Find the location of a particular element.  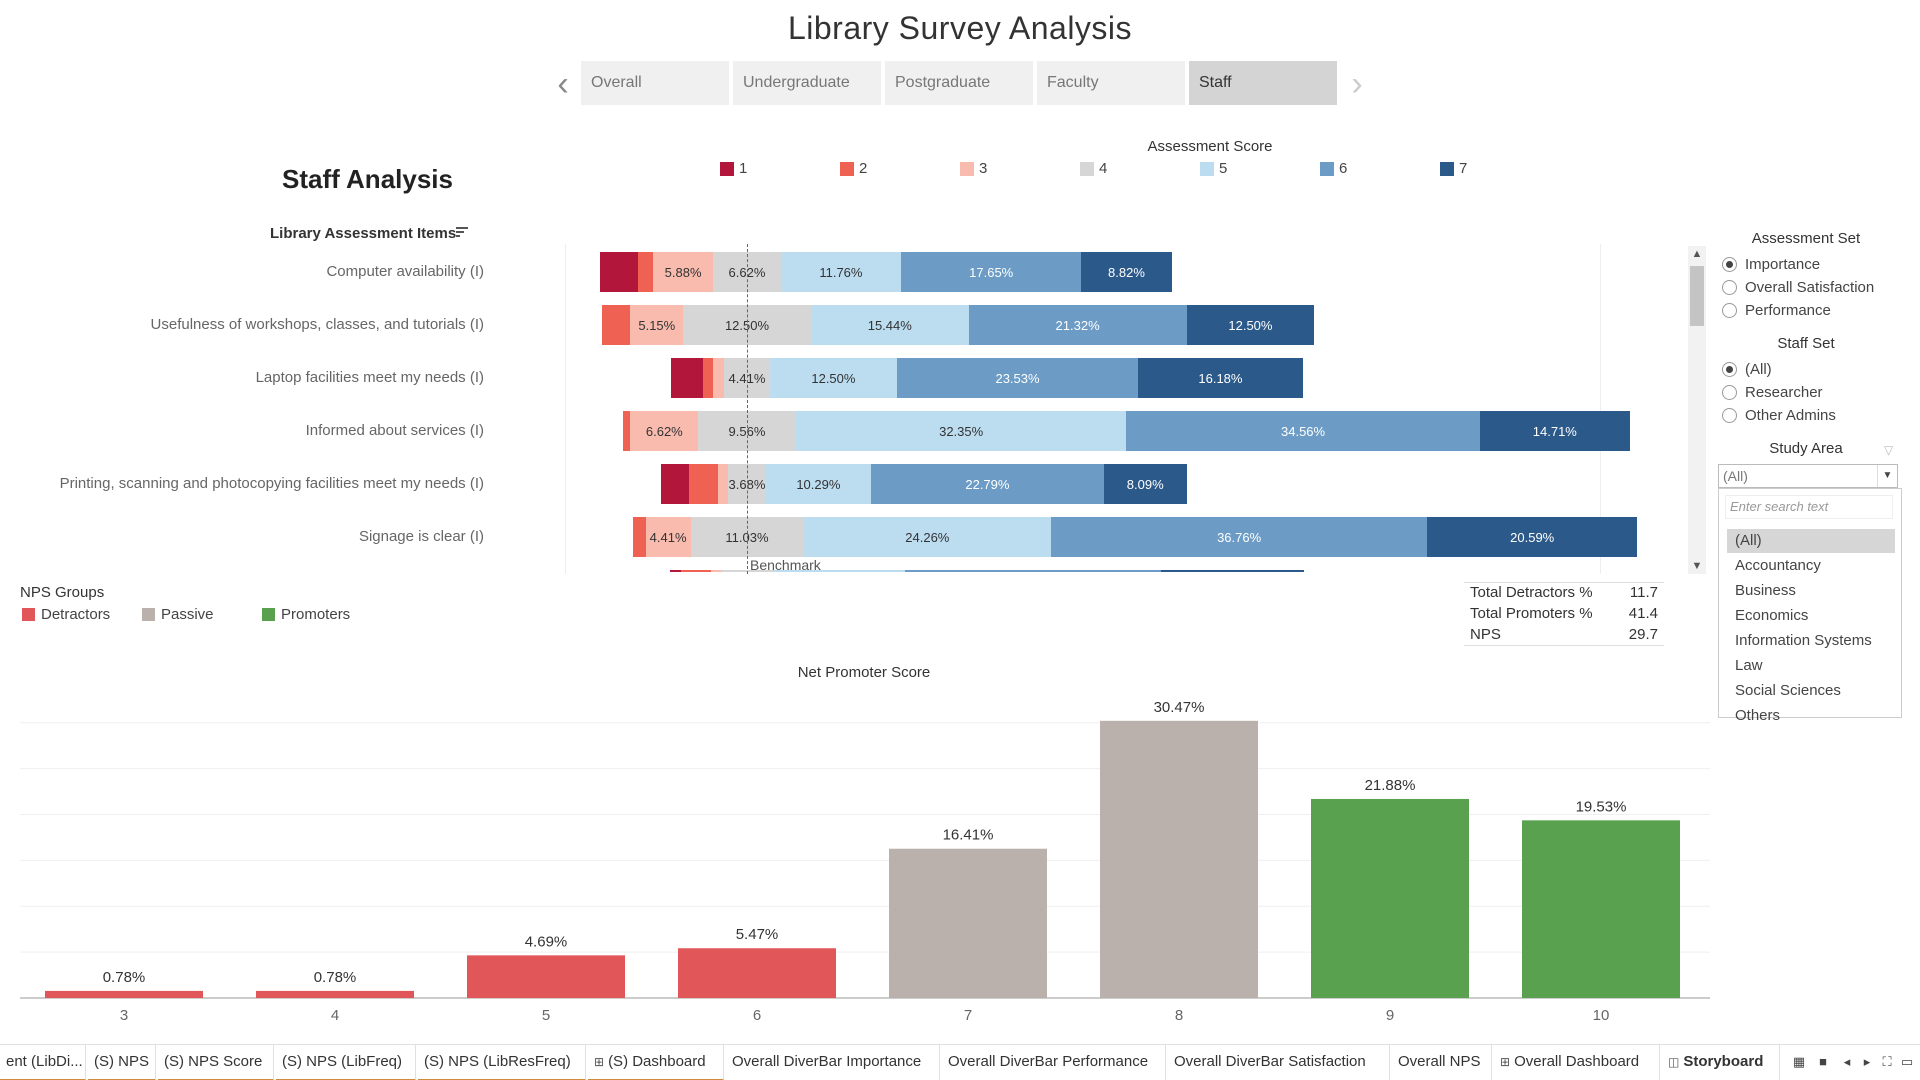

present-icon: ▭ is located at coordinates (1907, 1061).